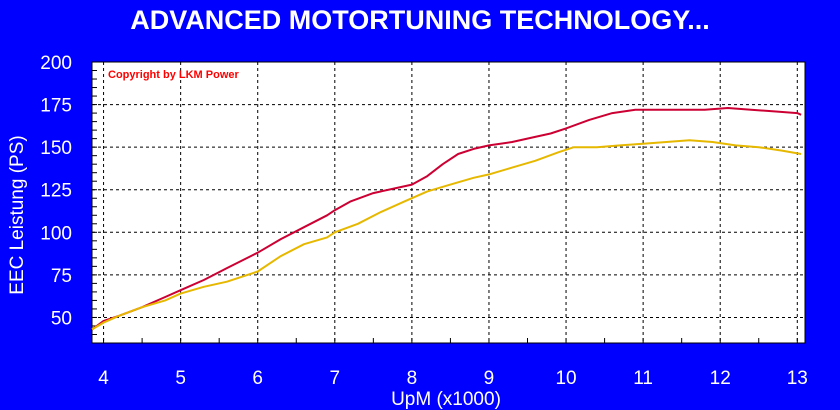  I want to click on x-tick-label: 10, so click(565, 378).